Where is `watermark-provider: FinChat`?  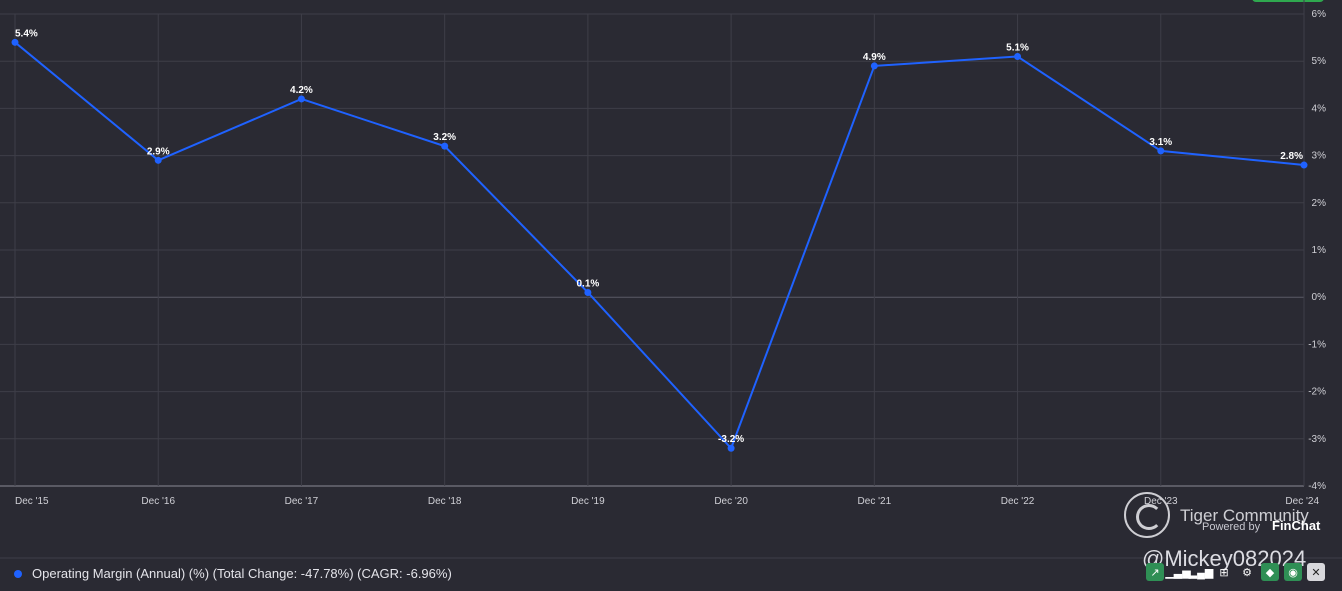 watermark-provider: FinChat is located at coordinates (1296, 525).